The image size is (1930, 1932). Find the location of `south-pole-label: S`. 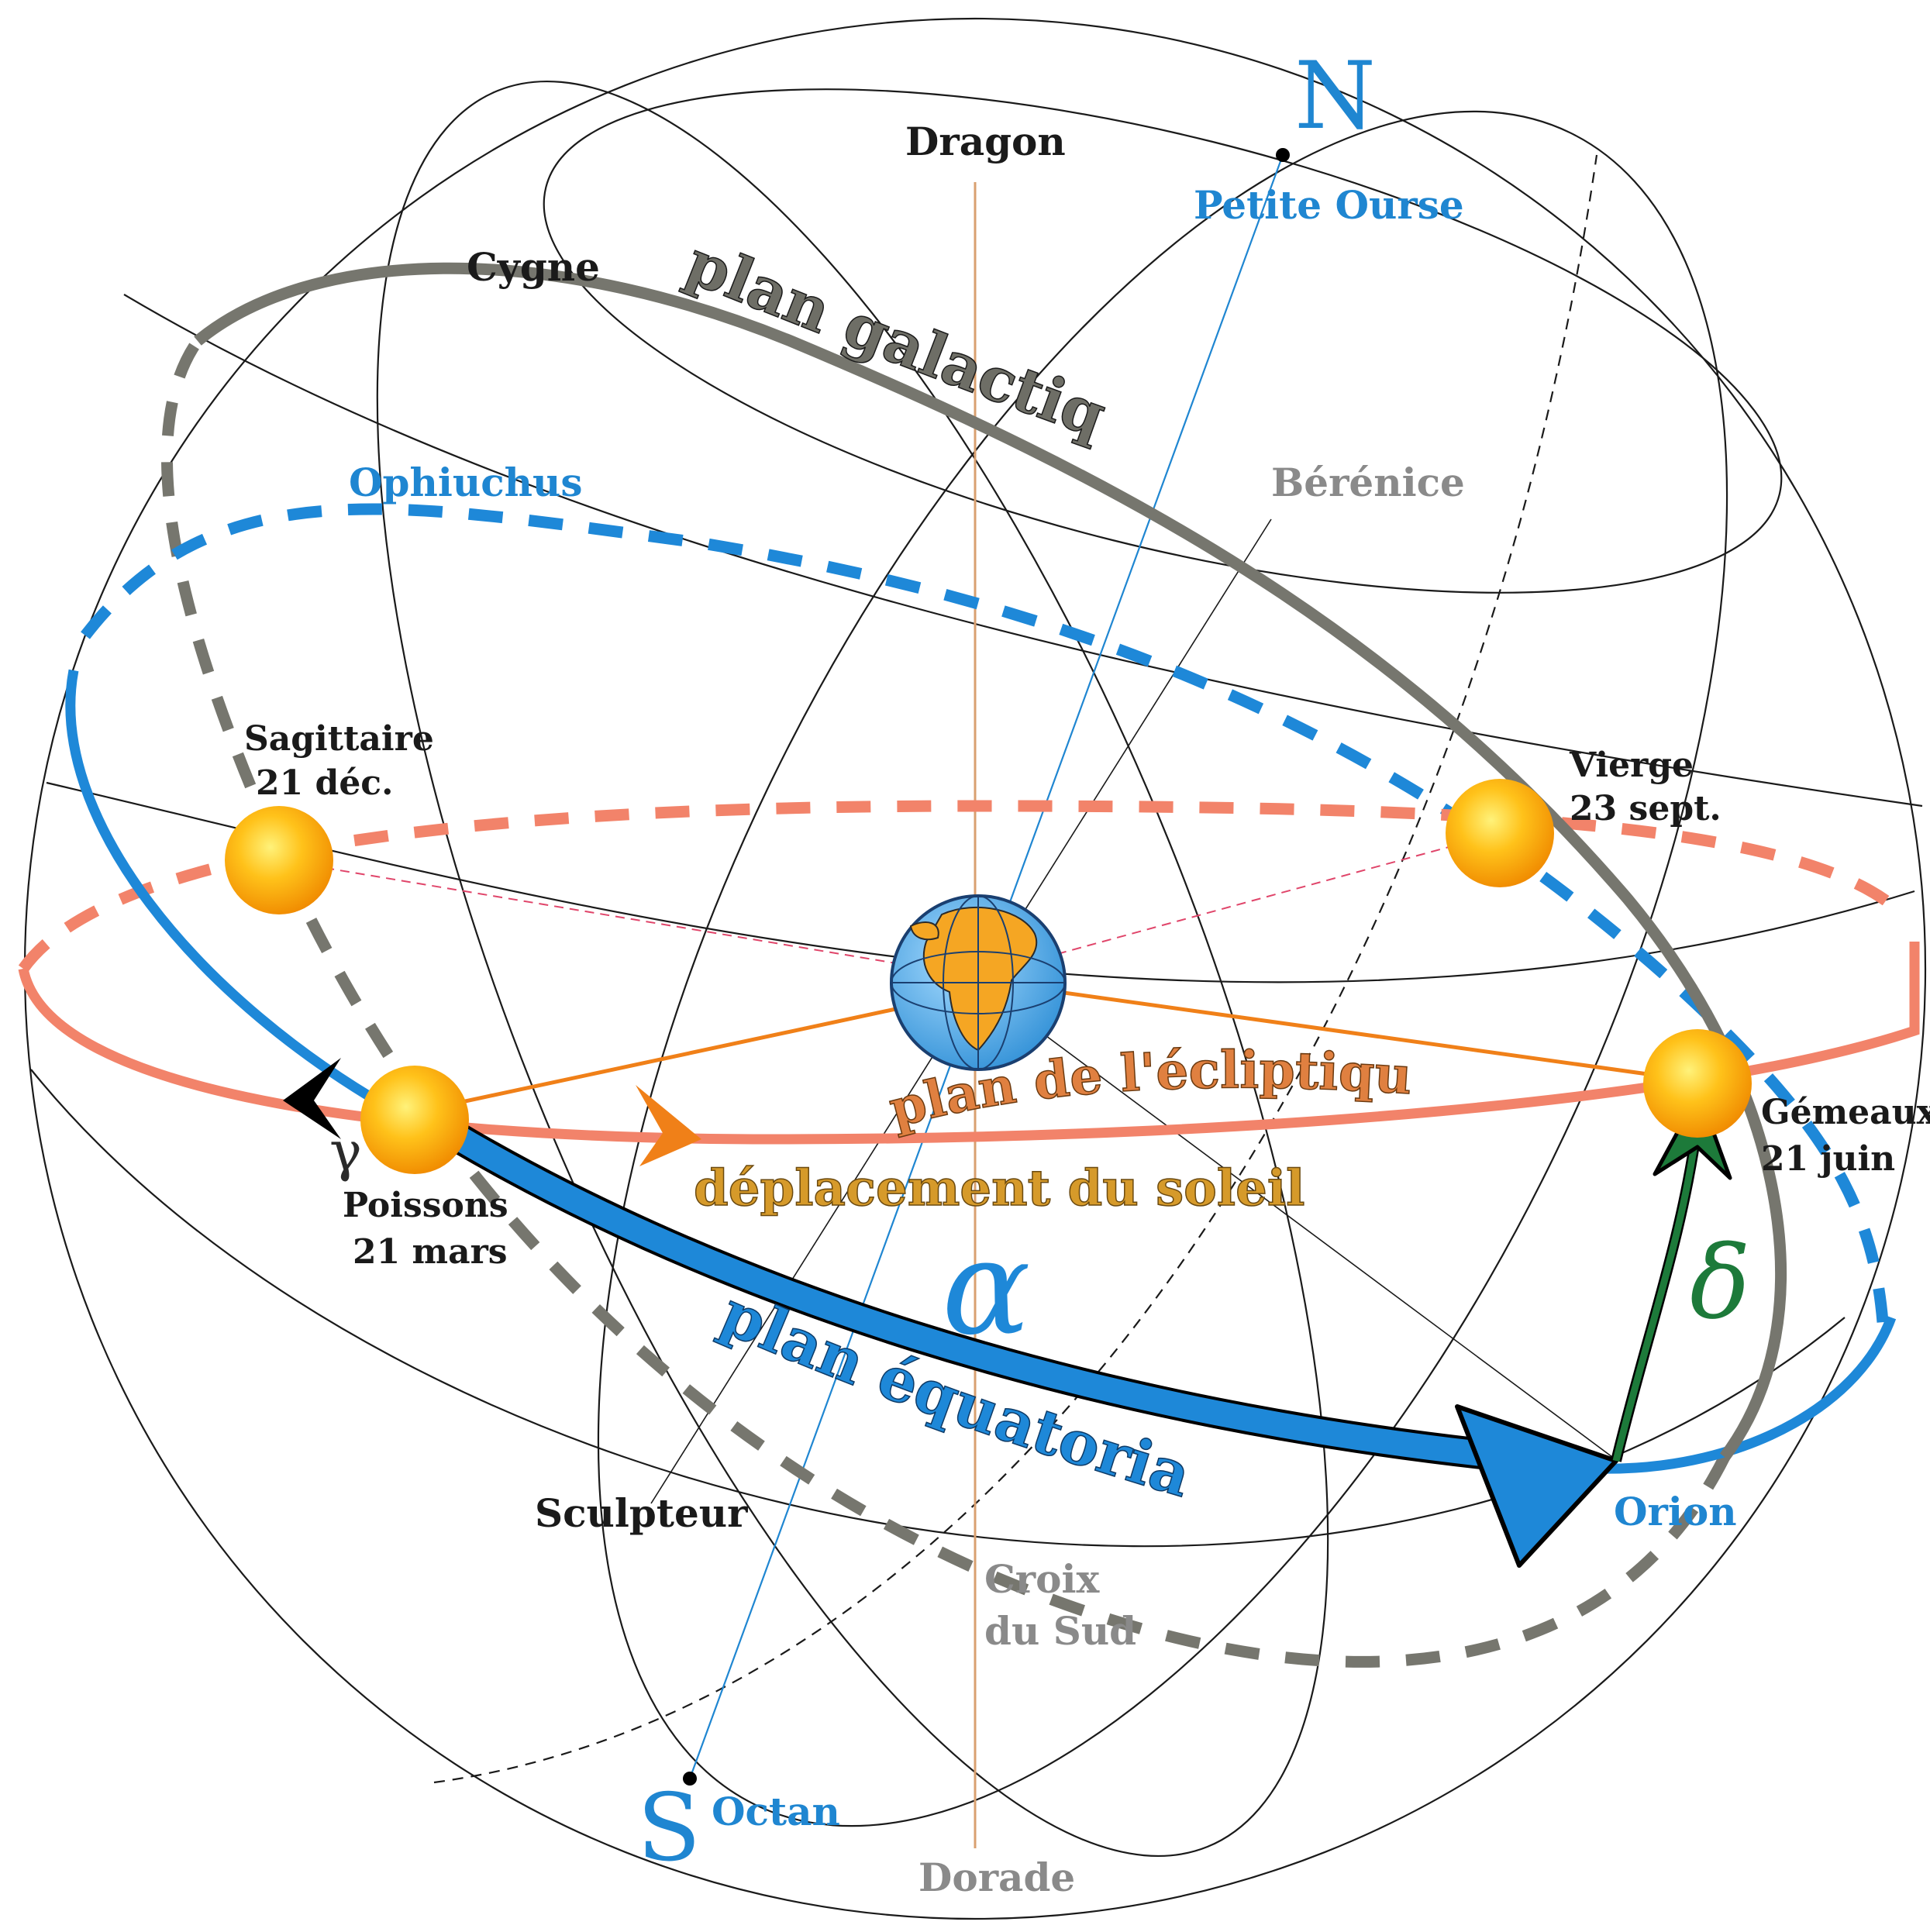

south-pole-label: S is located at coordinates (669, 1828).